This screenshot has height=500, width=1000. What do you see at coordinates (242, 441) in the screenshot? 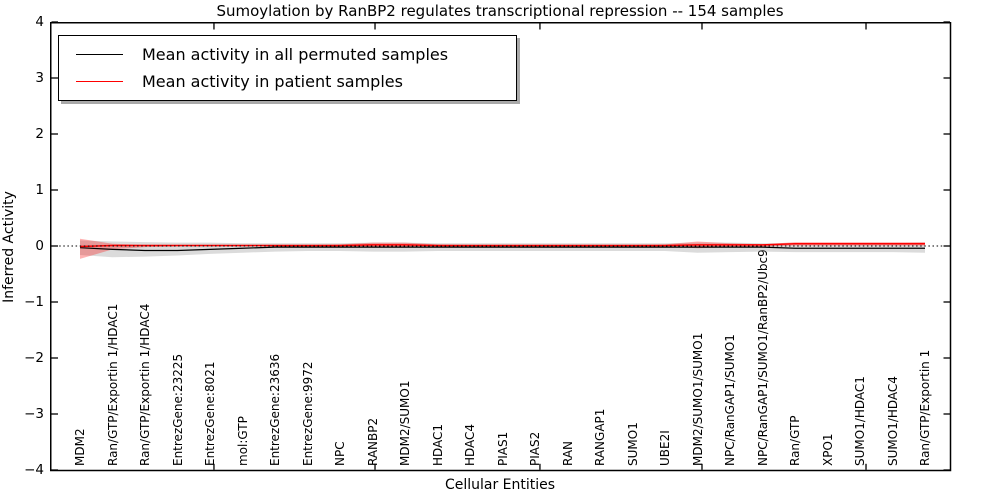
I see `x-tick-label: mol:GTP` at bounding box center [242, 441].